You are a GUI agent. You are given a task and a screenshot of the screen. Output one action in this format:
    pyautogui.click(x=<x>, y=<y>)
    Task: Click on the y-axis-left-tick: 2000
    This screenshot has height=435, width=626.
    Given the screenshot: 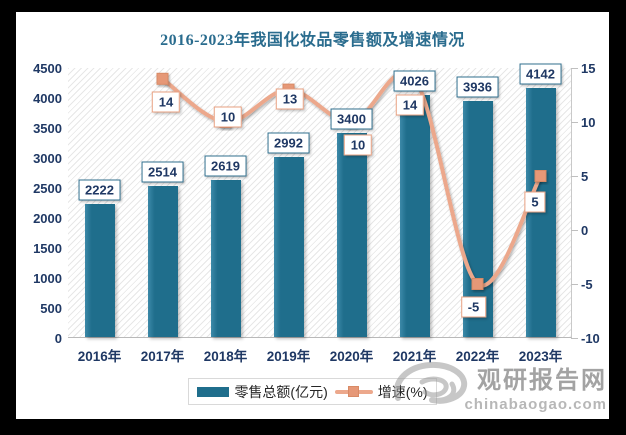 What is the action you would take?
    pyautogui.click(x=47, y=218)
    